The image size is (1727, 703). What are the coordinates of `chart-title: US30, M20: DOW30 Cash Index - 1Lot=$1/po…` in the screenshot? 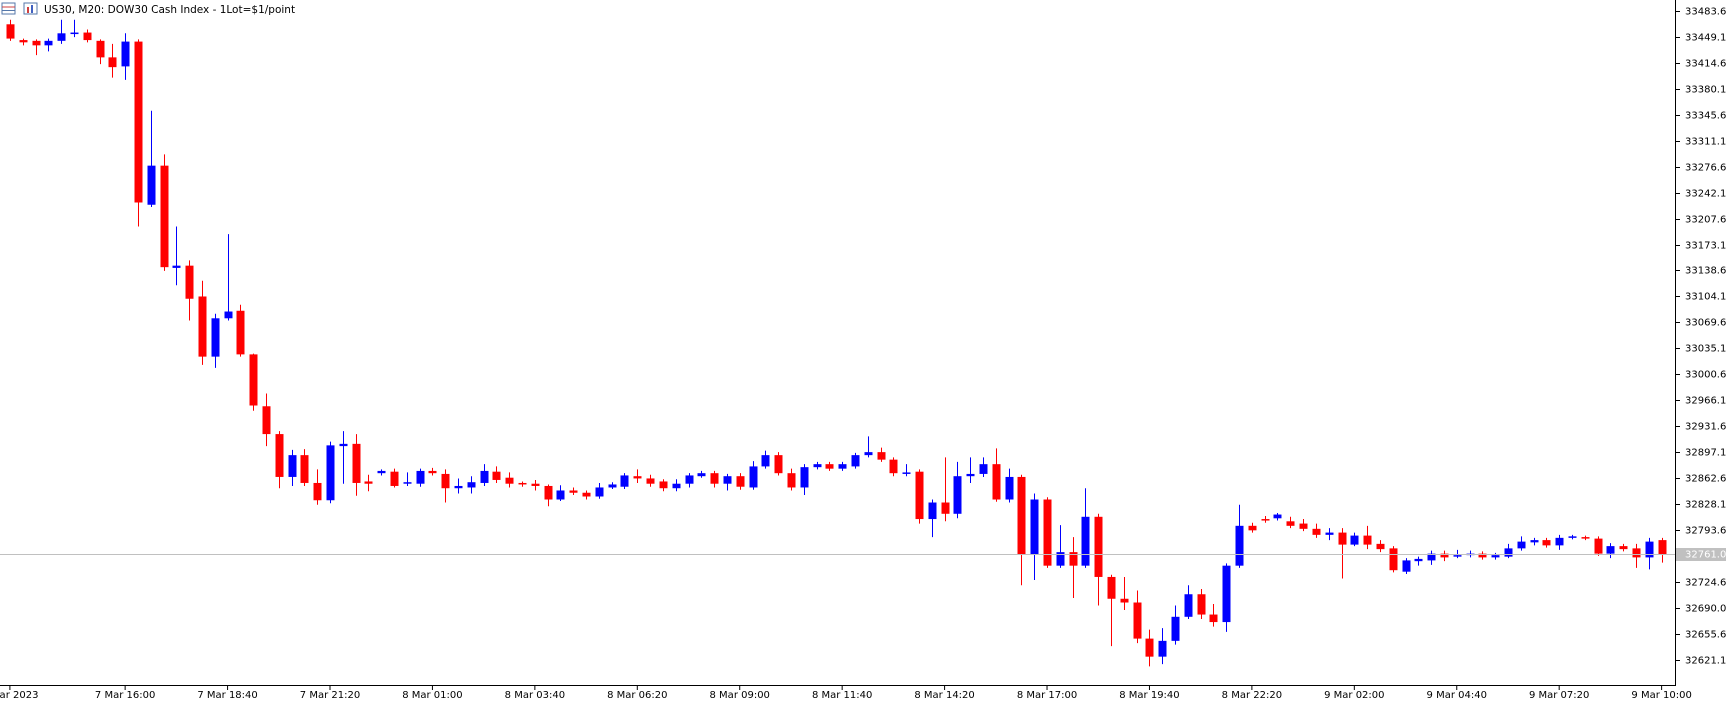 It's located at (169, 10).